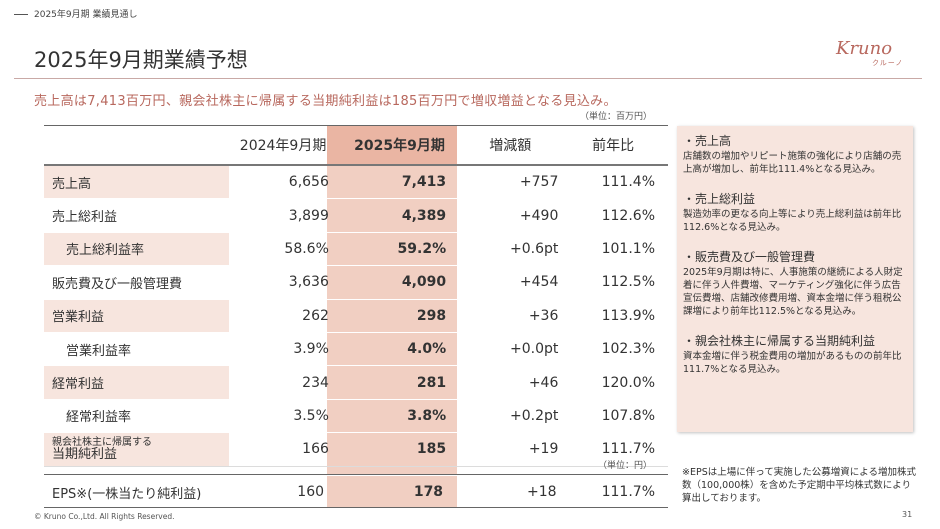 This screenshot has width=940, height=529. What do you see at coordinates (613, 348) in the screenshot?
I see `cell-yoy: 102.3%` at bounding box center [613, 348].